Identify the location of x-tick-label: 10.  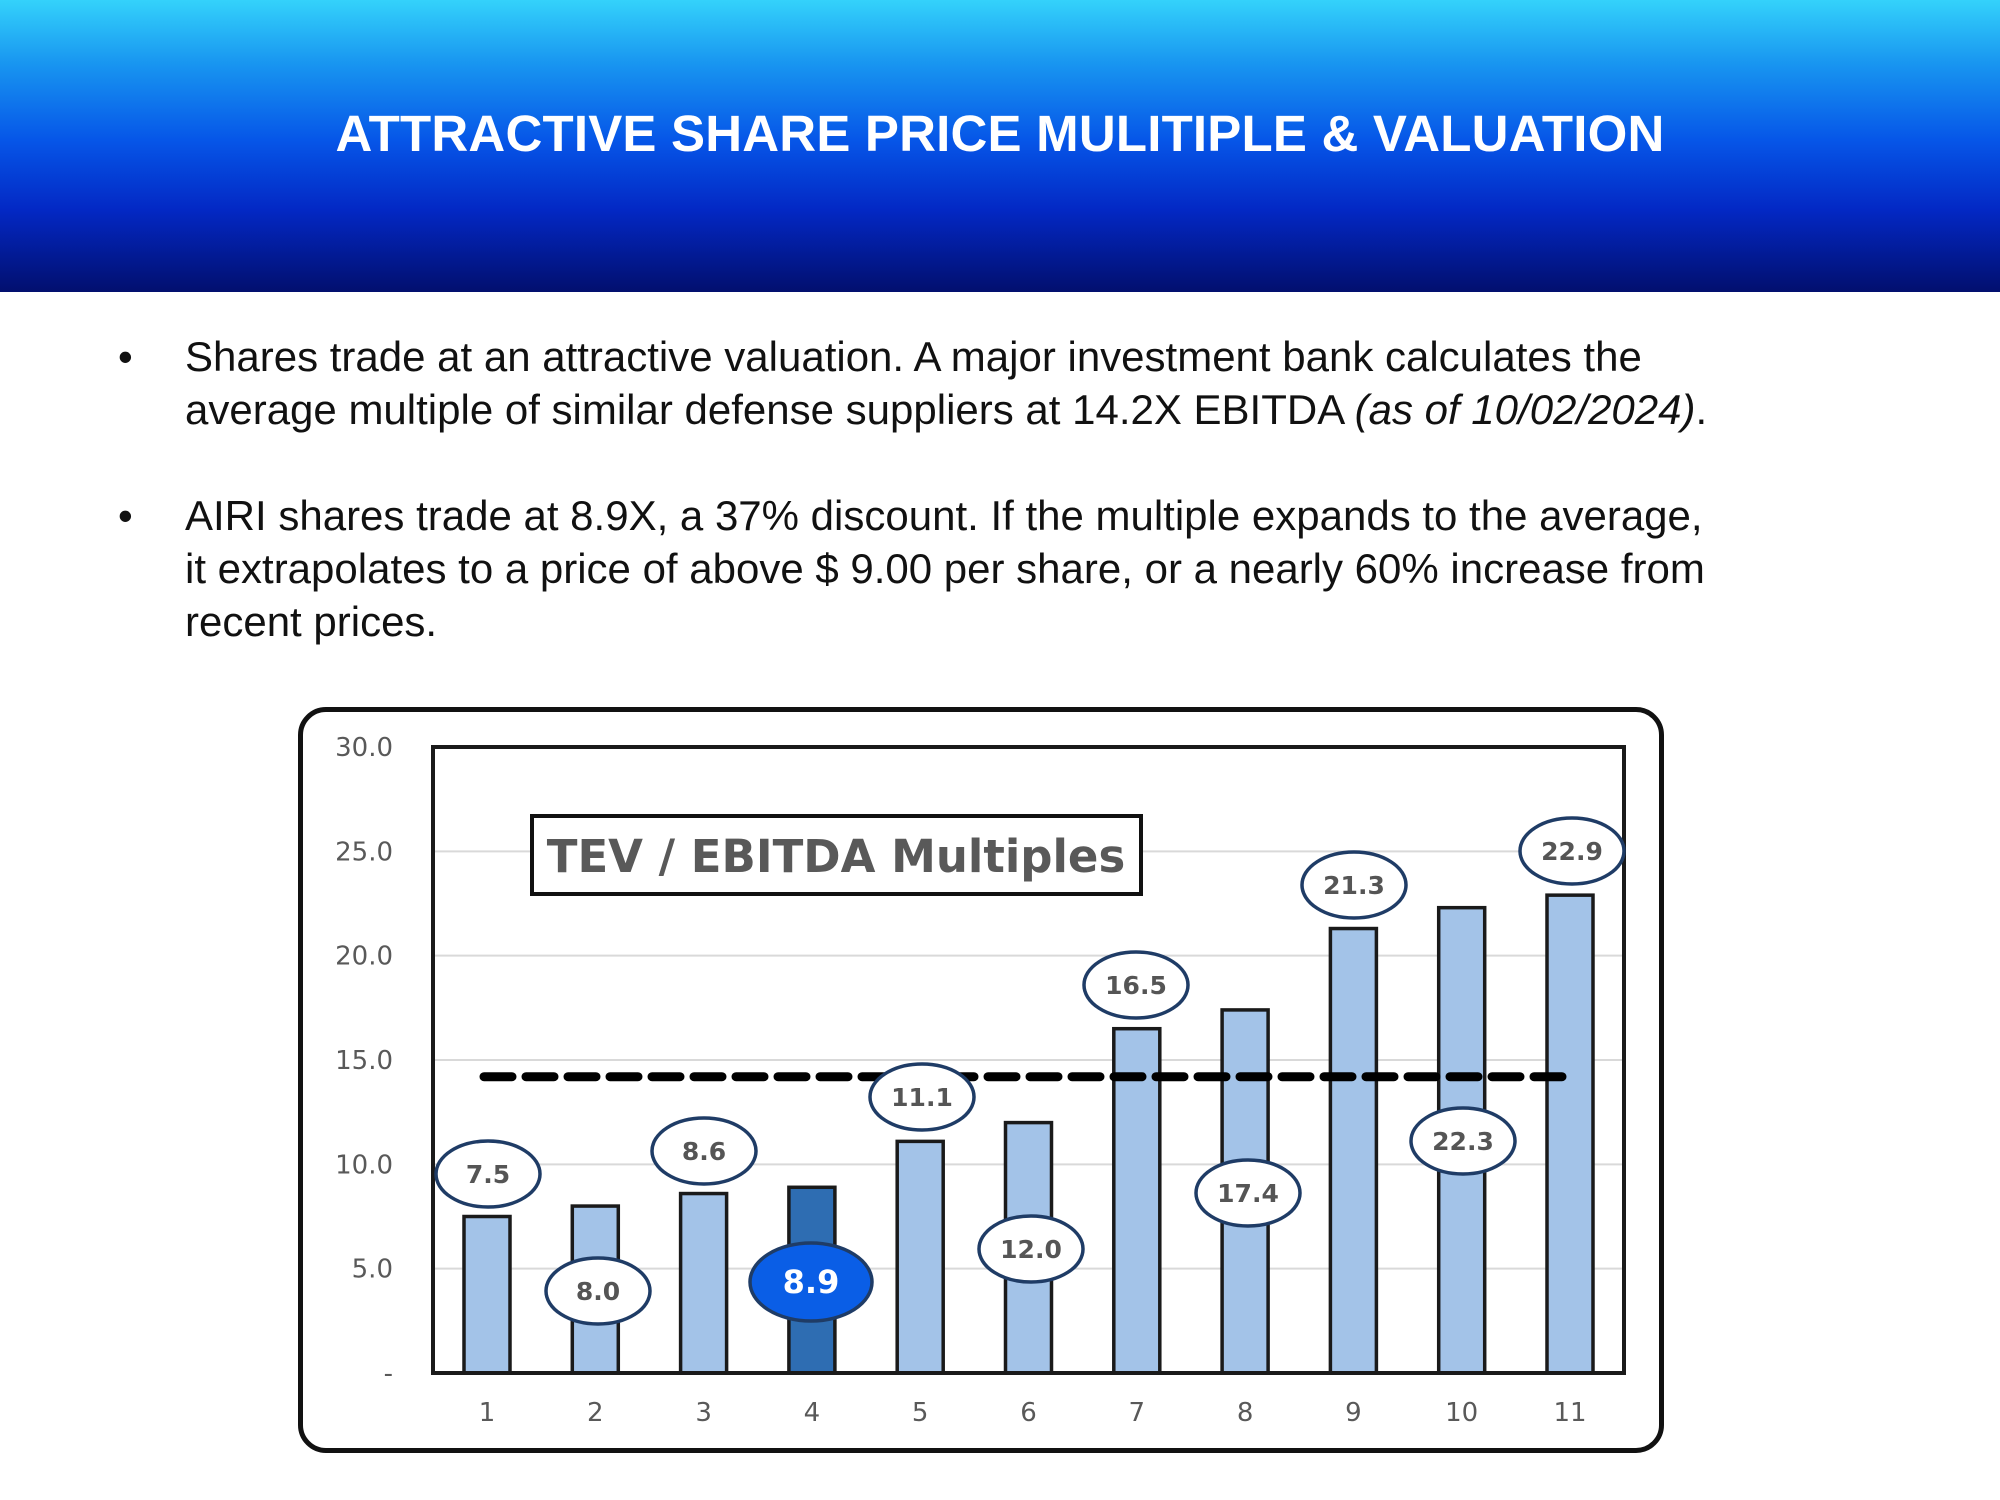
(1461, 1413).